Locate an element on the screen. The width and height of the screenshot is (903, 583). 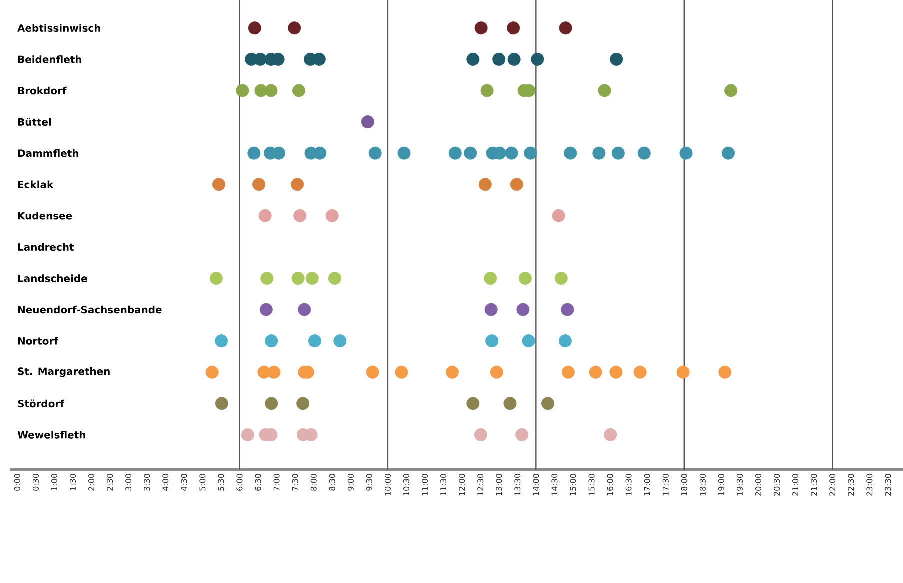
y-tick-label: St. Margarethen is located at coordinates (64, 373).